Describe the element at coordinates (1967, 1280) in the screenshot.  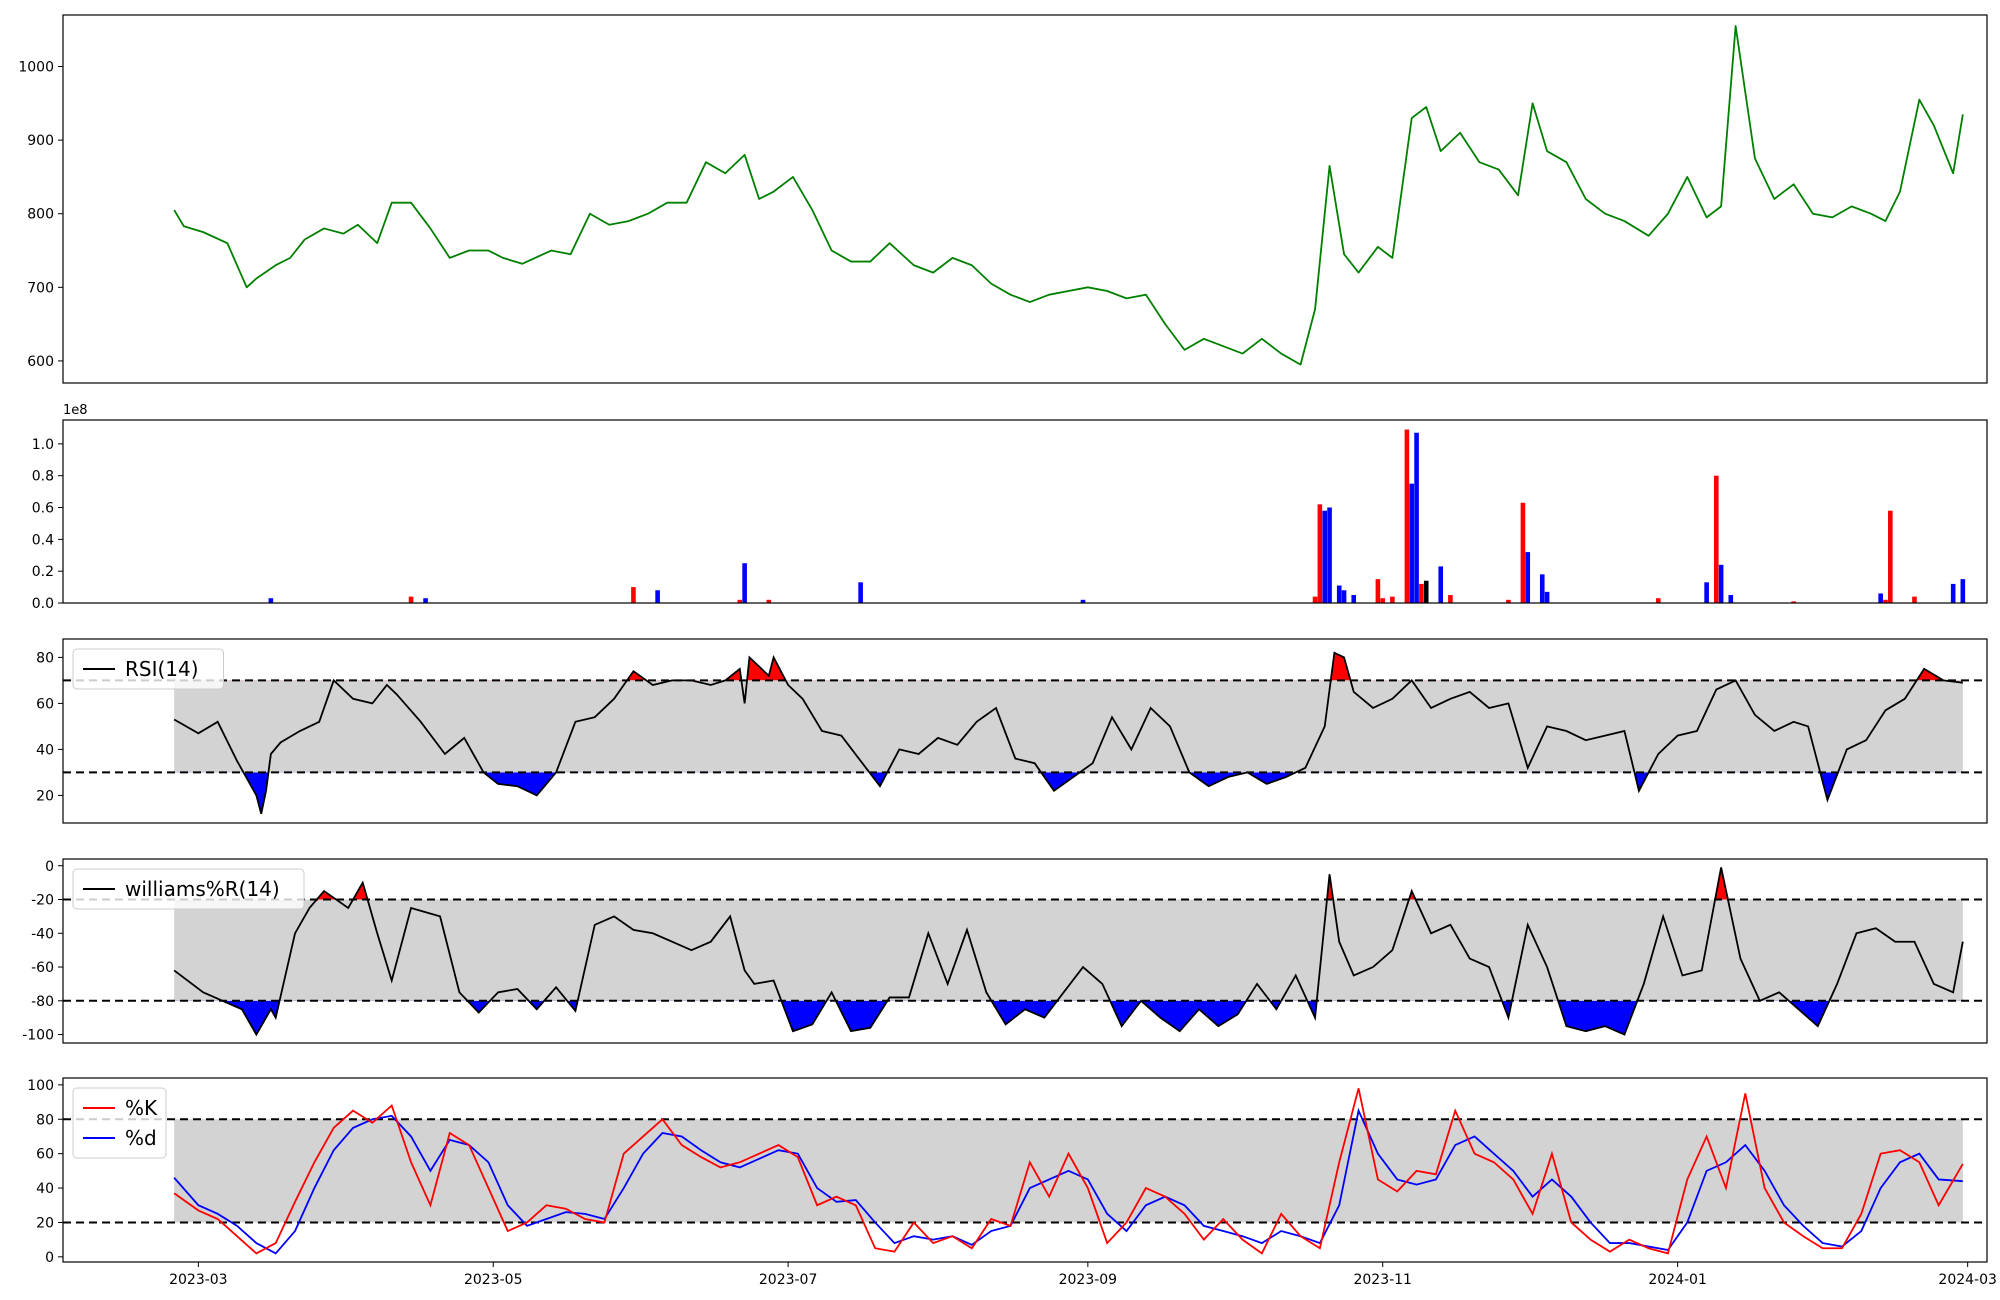
I see `xtick-label: 2024-03` at that location.